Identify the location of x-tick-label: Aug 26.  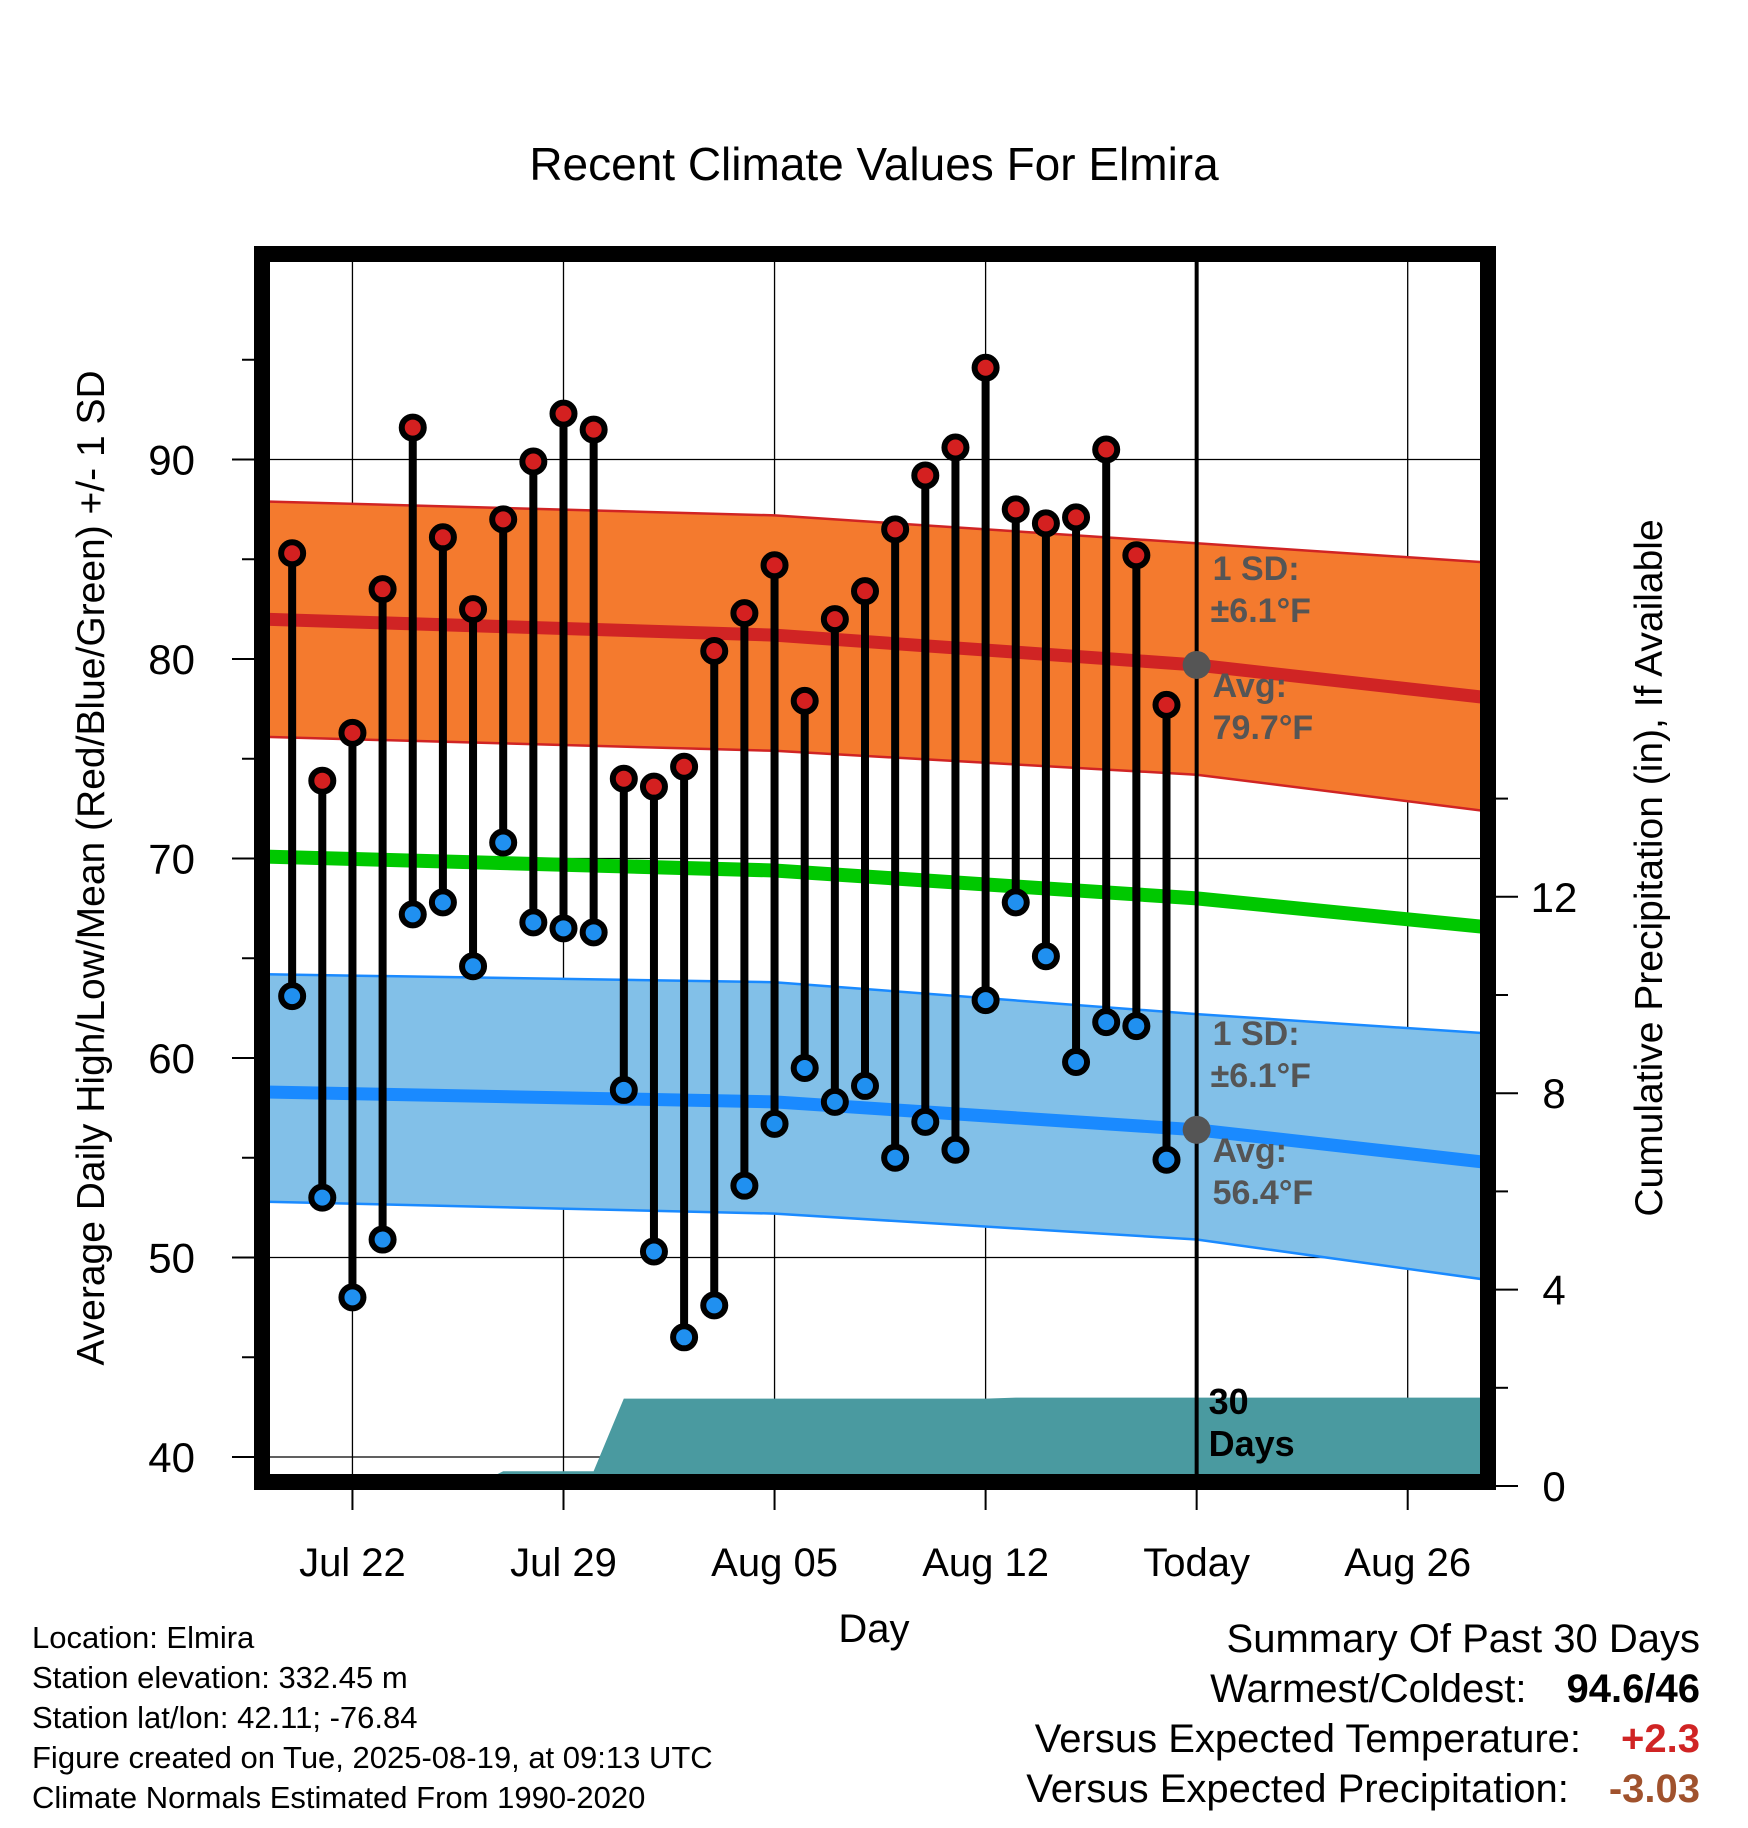
(1407, 1563).